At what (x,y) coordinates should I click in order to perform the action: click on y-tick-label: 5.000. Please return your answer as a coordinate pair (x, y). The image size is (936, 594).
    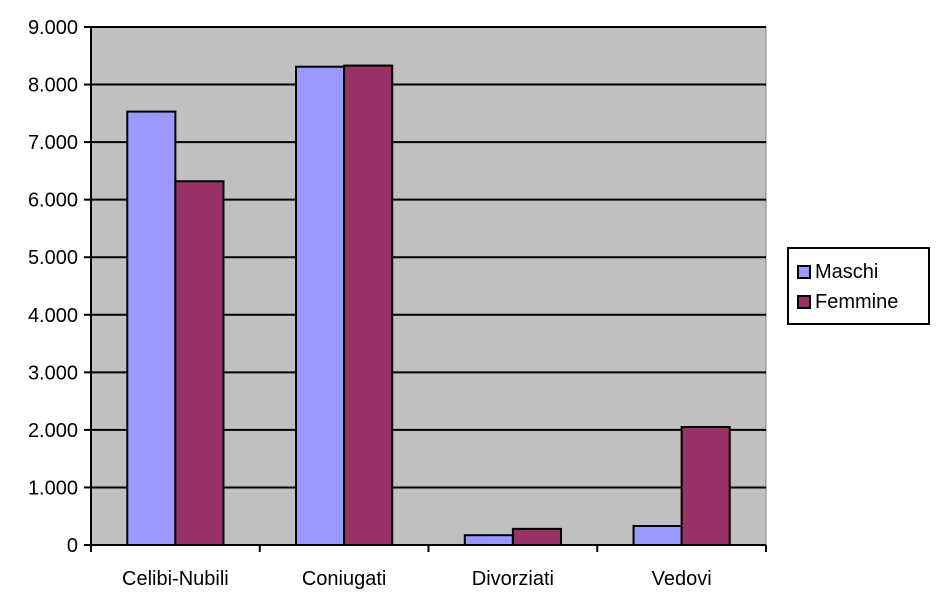
    Looking at the image, I should click on (53, 258).